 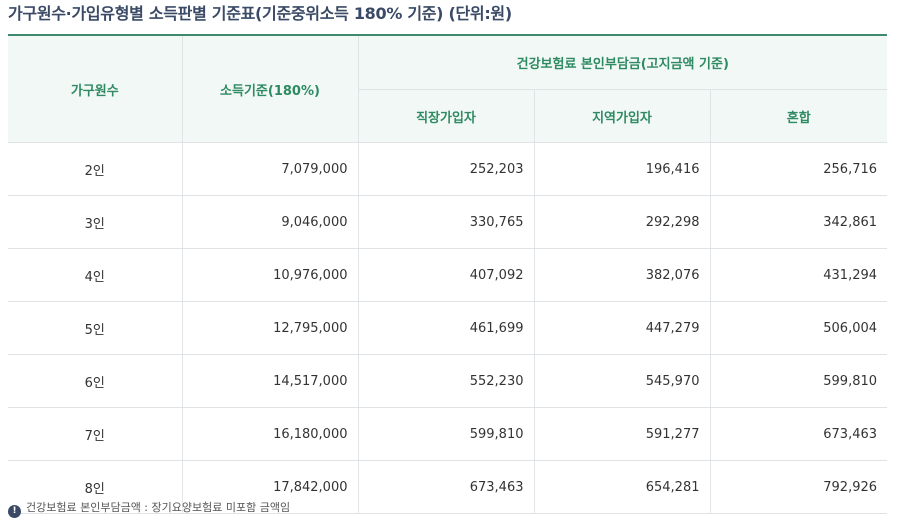 What do you see at coordinates (270, 434) in the screenshot?
I see `cell-income: 16,180,000` at bounding box center [270, 434].